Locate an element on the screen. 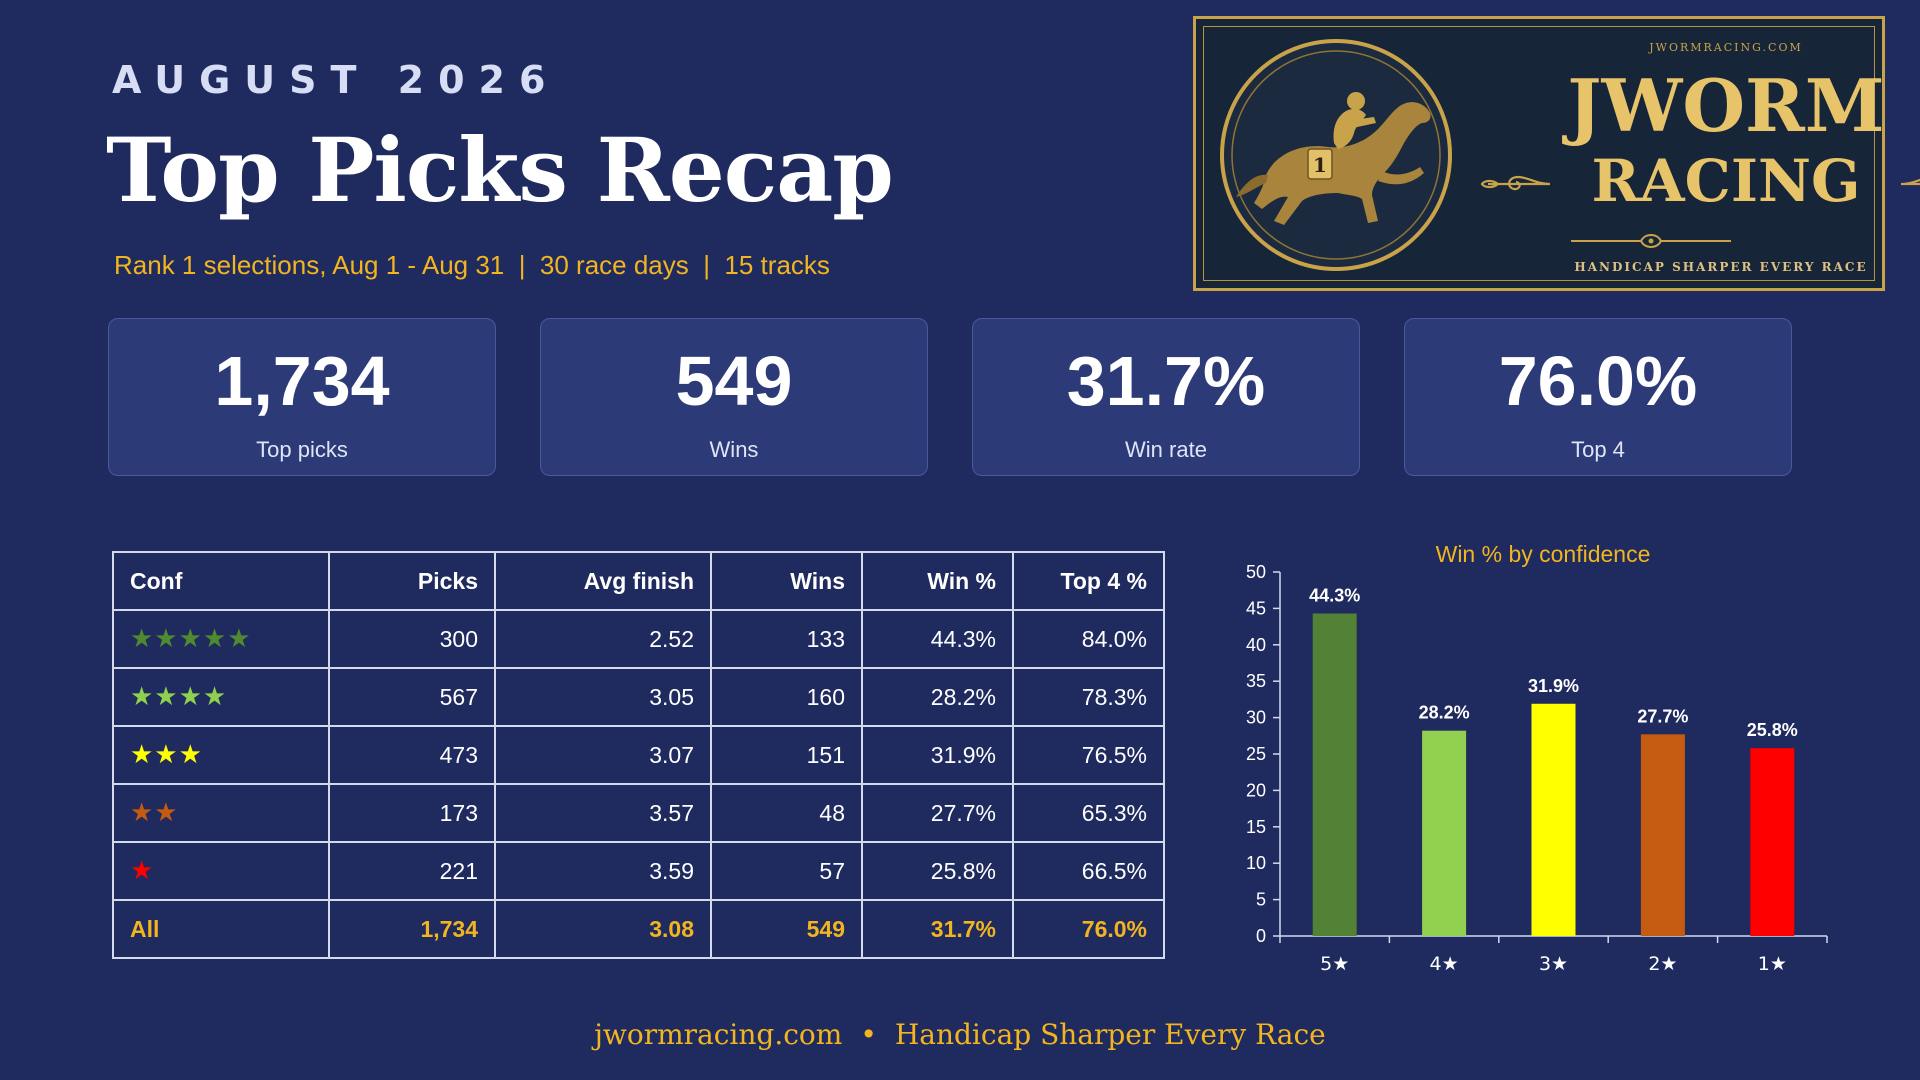 The height and width of the screenshot is (1080, 1920). cell-win-pct: 27.7% is located at coordinates (937, 813).